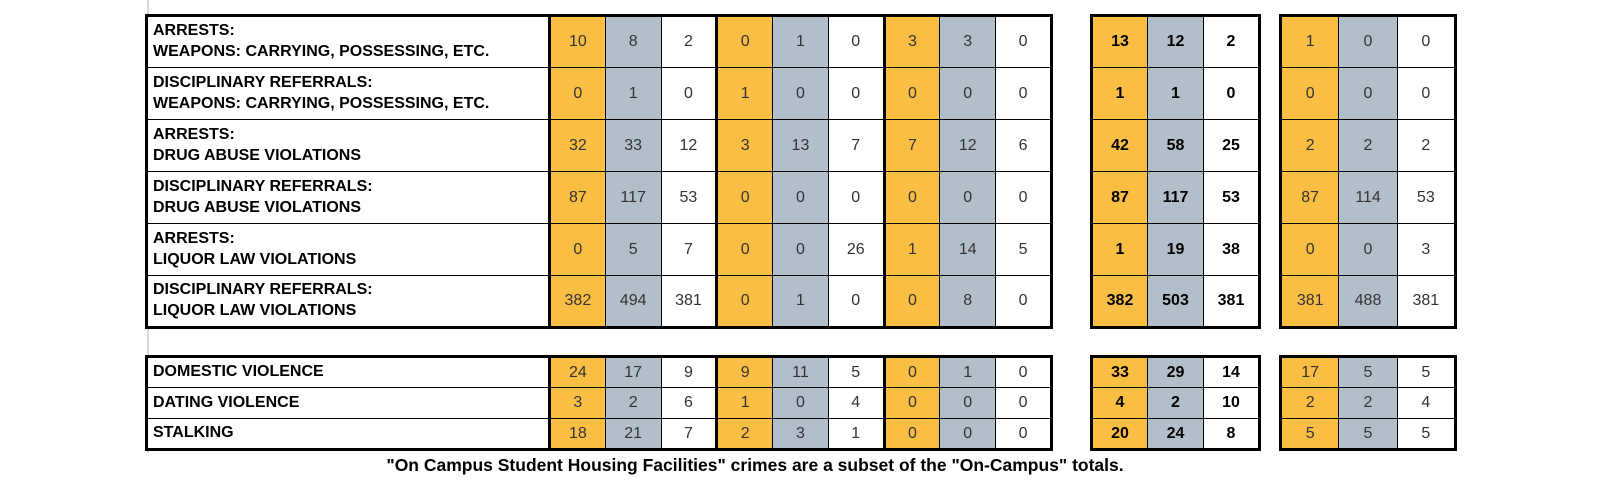  What do you see at coordinates (856, 249) in the screenshot?
I see `data-cell: 26` at bounding box center [856, 249].